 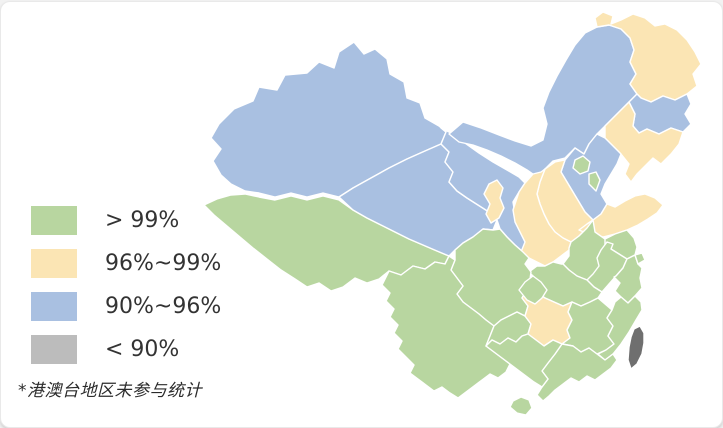 What do you see at coordinates (163, 263) in the screenshot?
I see `legend-label: 96%~99%` at bounding box center [163, 263].